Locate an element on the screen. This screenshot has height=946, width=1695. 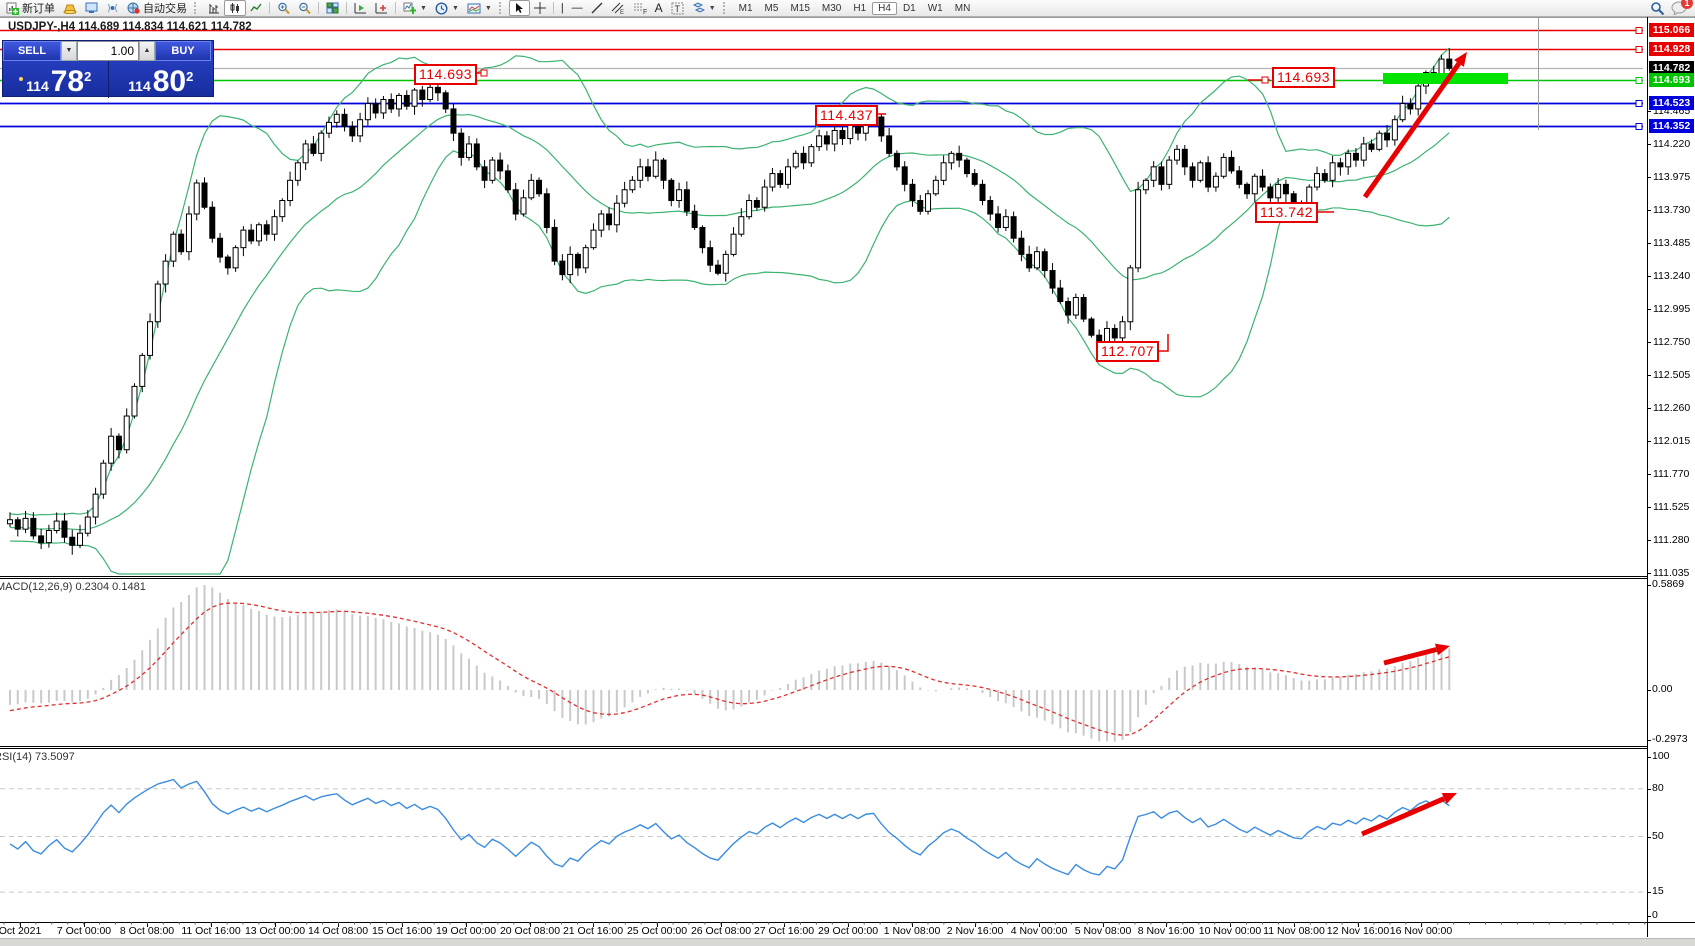
timeframe-M30: M30 is located at coordinates (831, 8).